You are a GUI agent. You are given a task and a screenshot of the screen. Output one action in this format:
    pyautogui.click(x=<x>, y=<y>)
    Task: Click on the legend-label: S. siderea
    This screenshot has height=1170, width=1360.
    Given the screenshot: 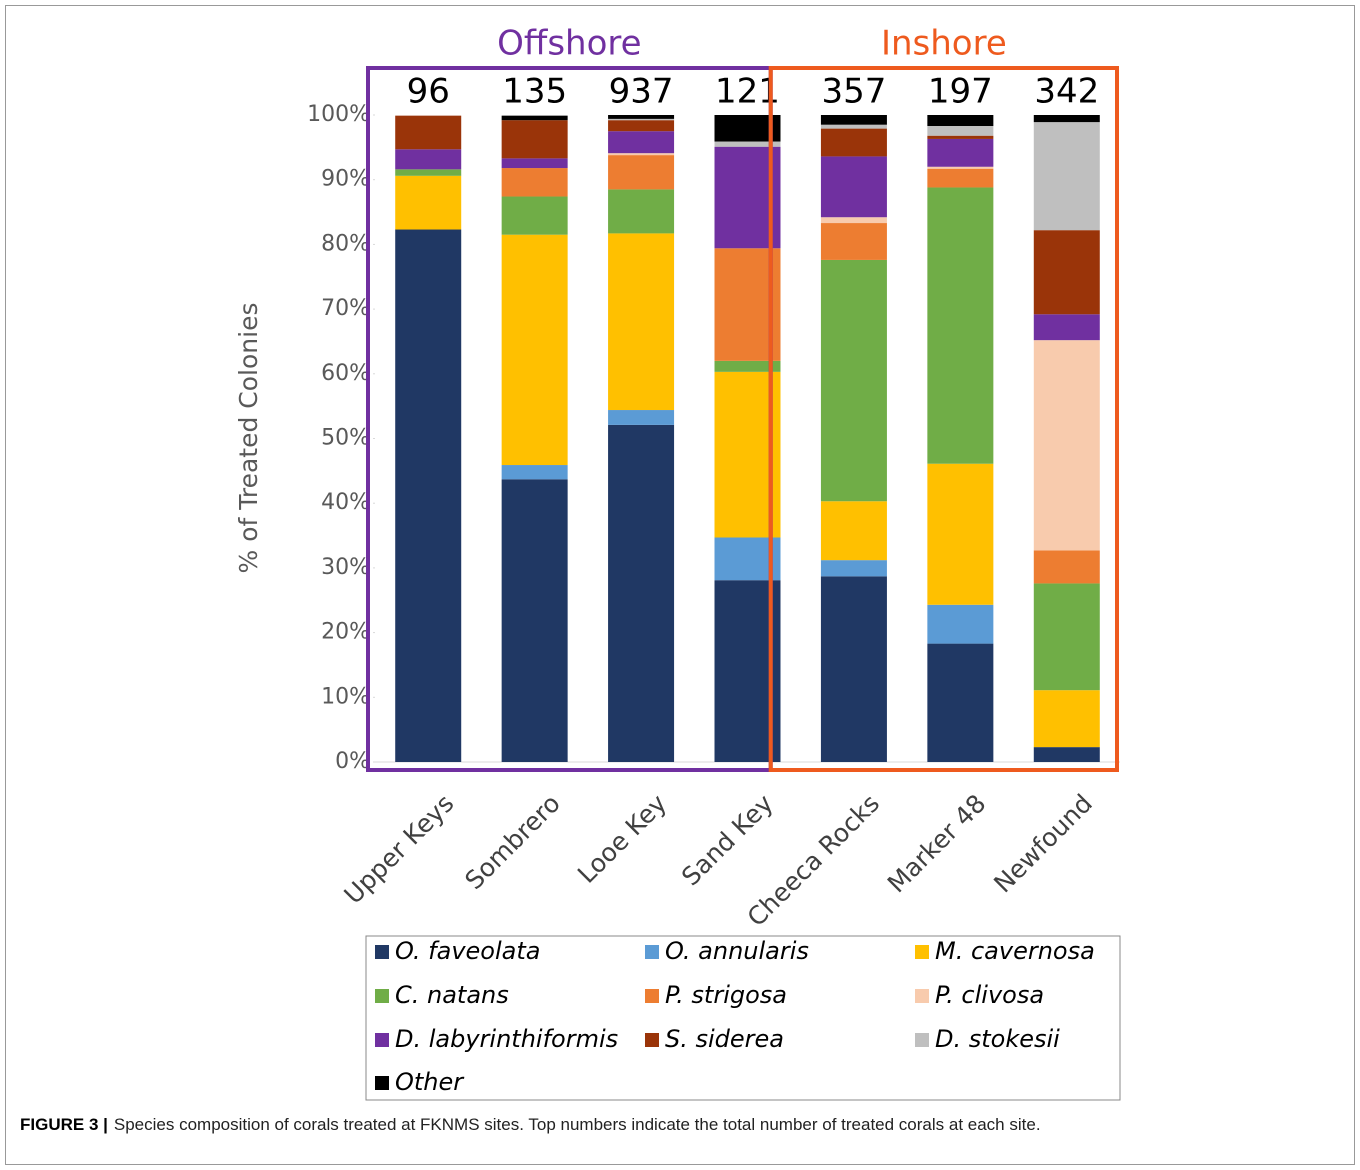 What is the action you would take?
    pyautogui.click(x=724, y=1039)
    